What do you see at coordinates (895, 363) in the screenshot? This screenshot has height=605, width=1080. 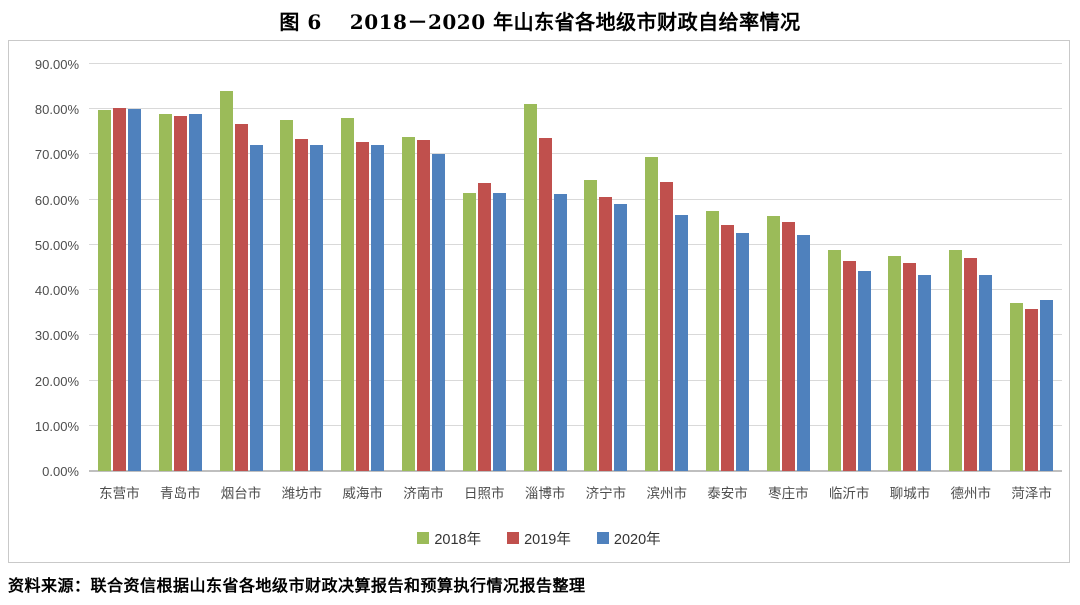 I see `bar-2018年-聊城市` at bounding box center [895, 363].